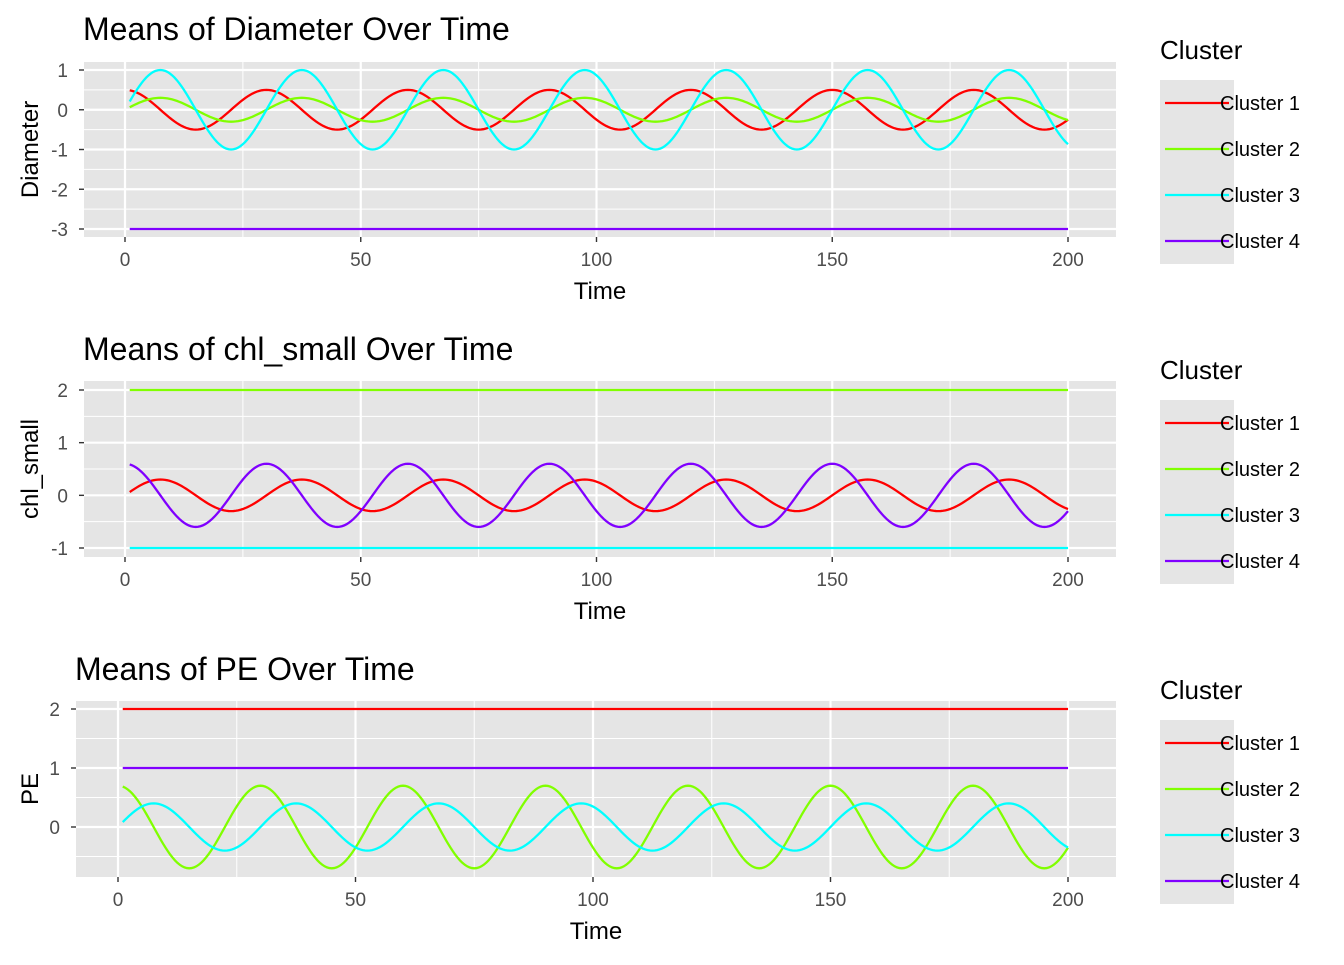 This screenshot has width=1344, height=965. I want to click on chart-title: Means of PE Over Time, so click(245, 669).